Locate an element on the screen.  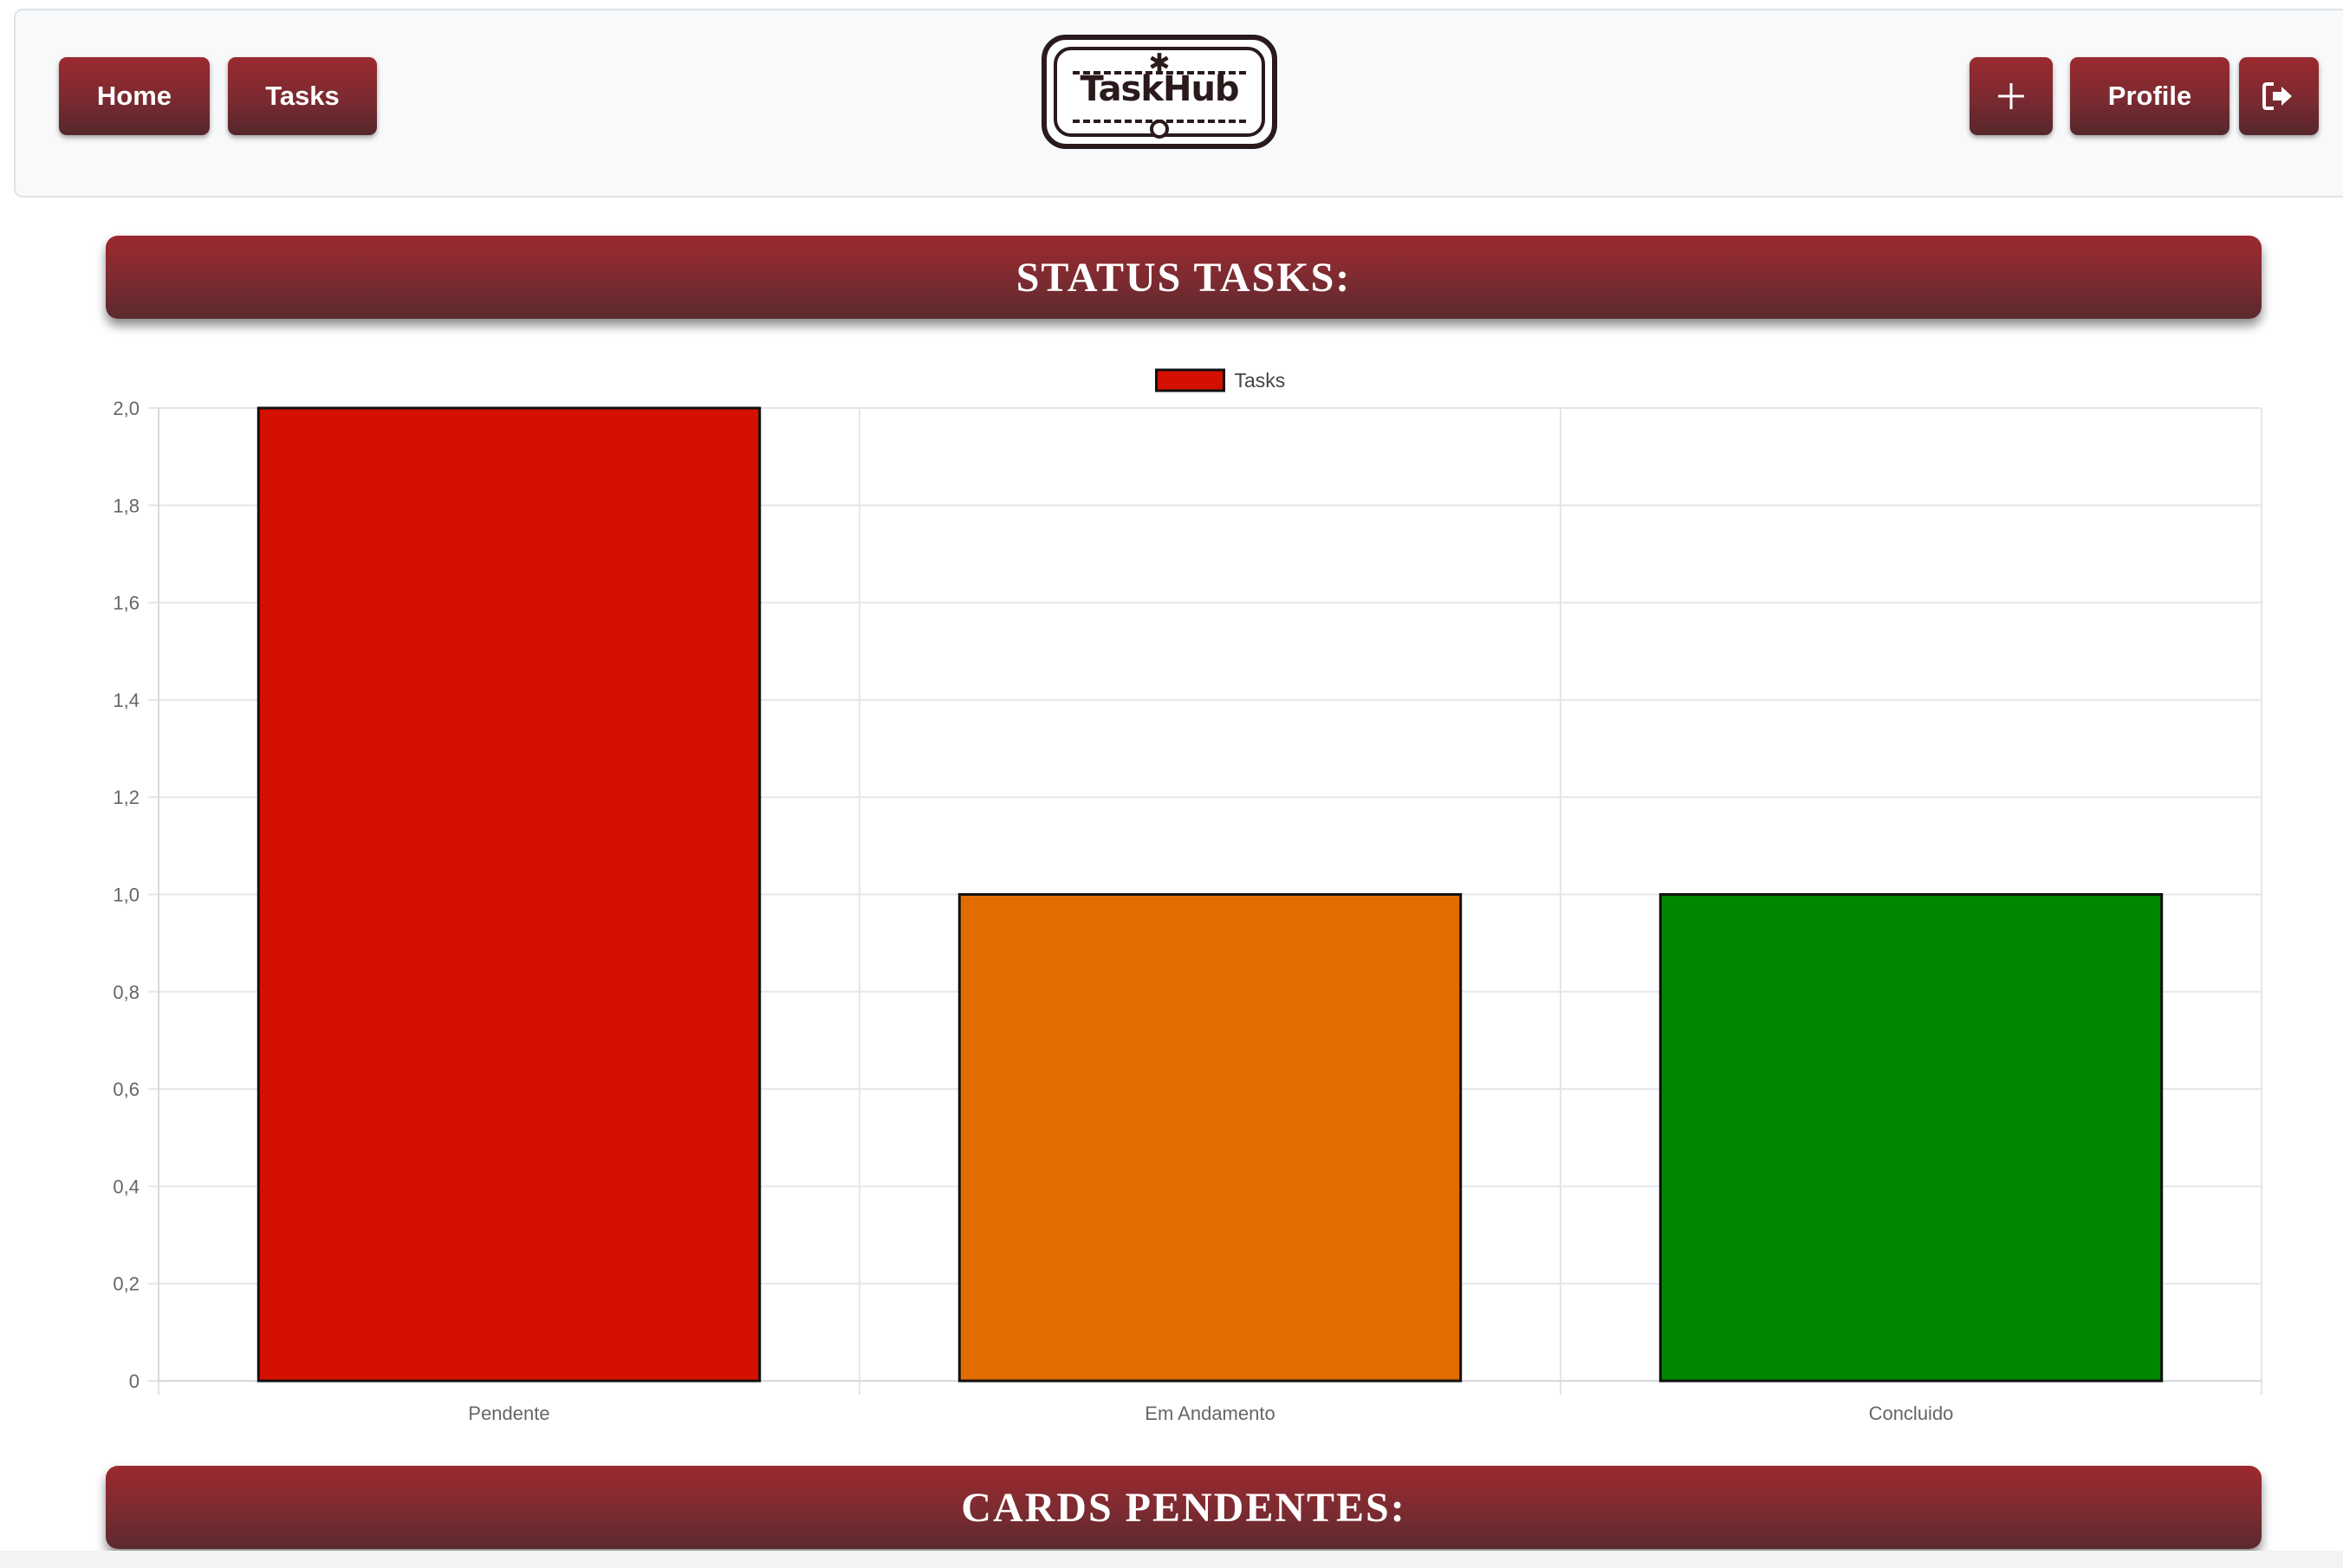
add-task-button is located at coordinates (2011, 96).